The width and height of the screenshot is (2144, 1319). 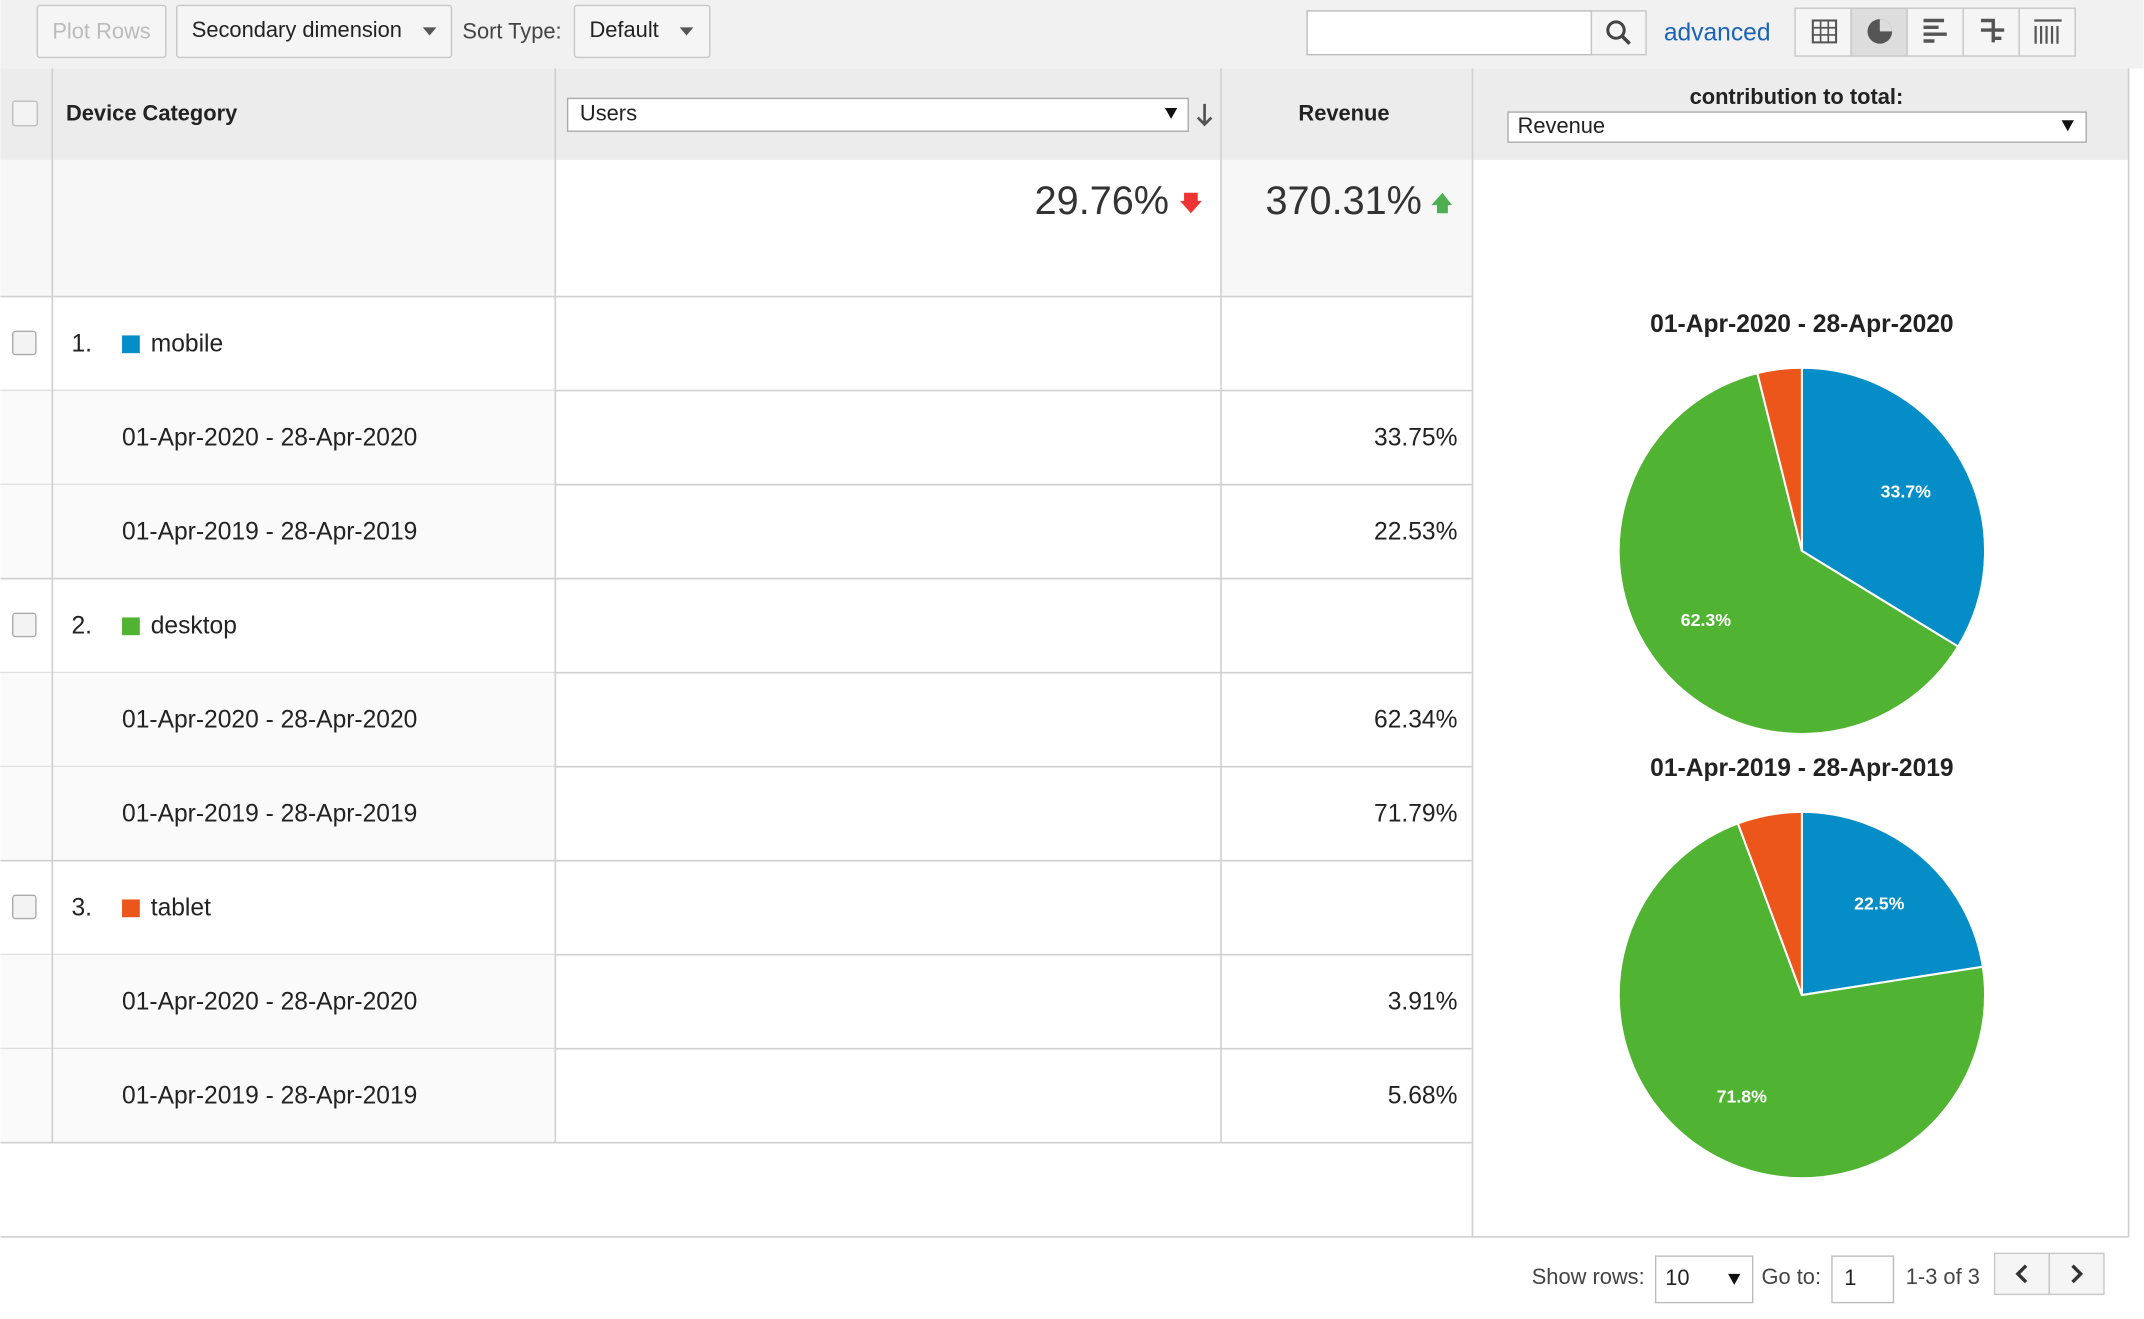 I want to click on revenue-share: 33.75%, so click(x=1415, y=437).